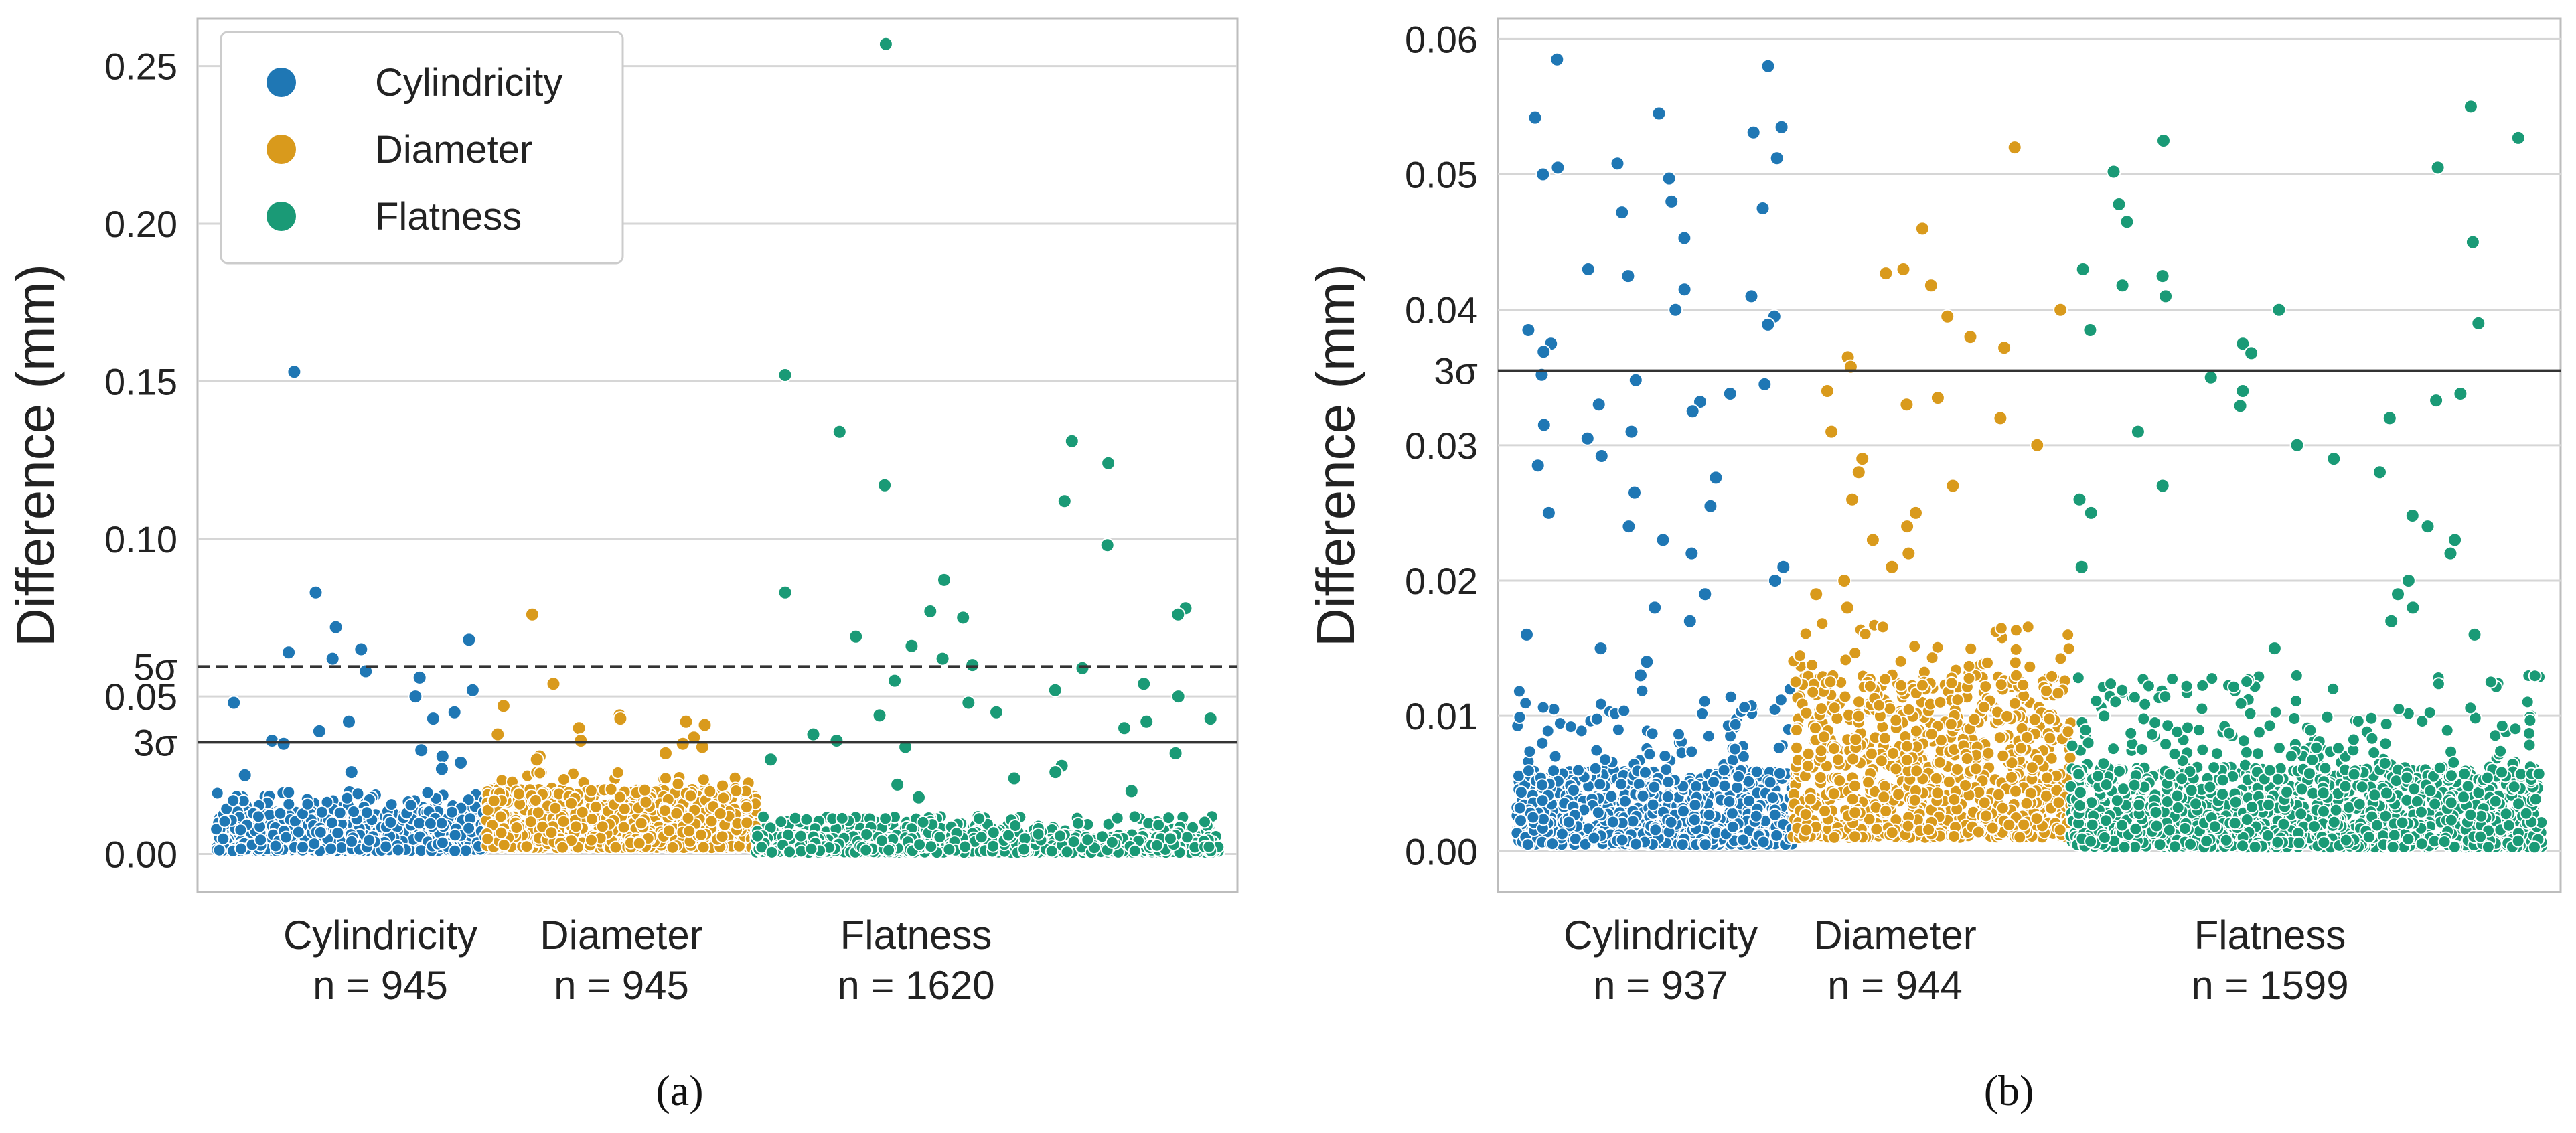 Image resolution: width=2576 pixels, height=1133 pixels. Describe the element at coordinates (140, 224) in the screenshot. I see `y-tick-label: 0.20` at that location.